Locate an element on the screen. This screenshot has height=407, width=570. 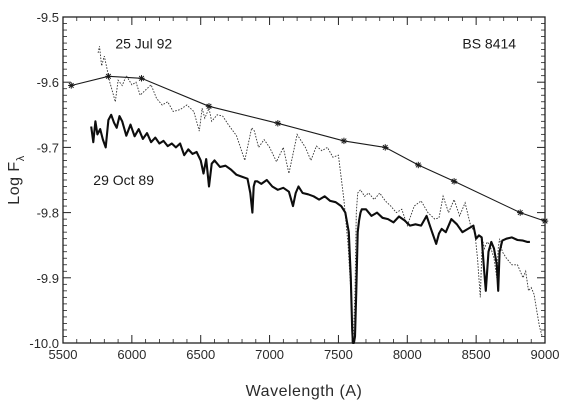
x-tick-label: 6000 is located at coordinates (131, 354).